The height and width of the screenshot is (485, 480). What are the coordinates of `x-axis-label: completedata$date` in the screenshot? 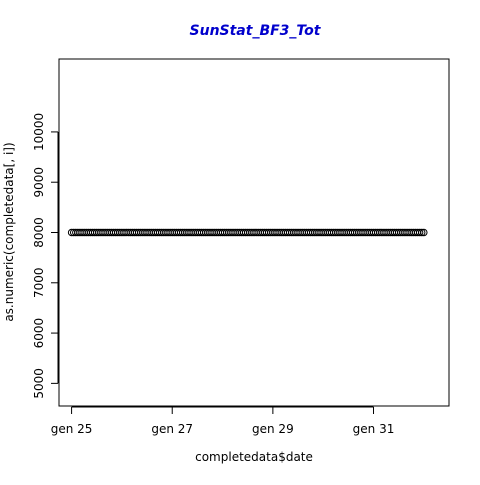 It's located at (254, 457).